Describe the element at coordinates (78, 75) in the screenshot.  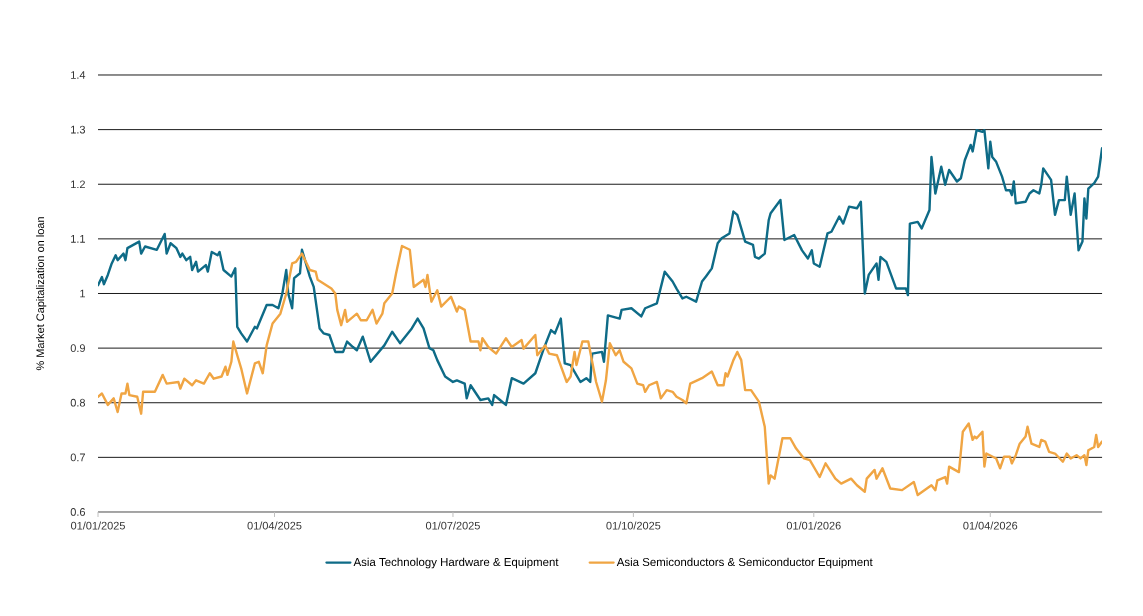
I see `y-tick-label: 1.4` at that location.